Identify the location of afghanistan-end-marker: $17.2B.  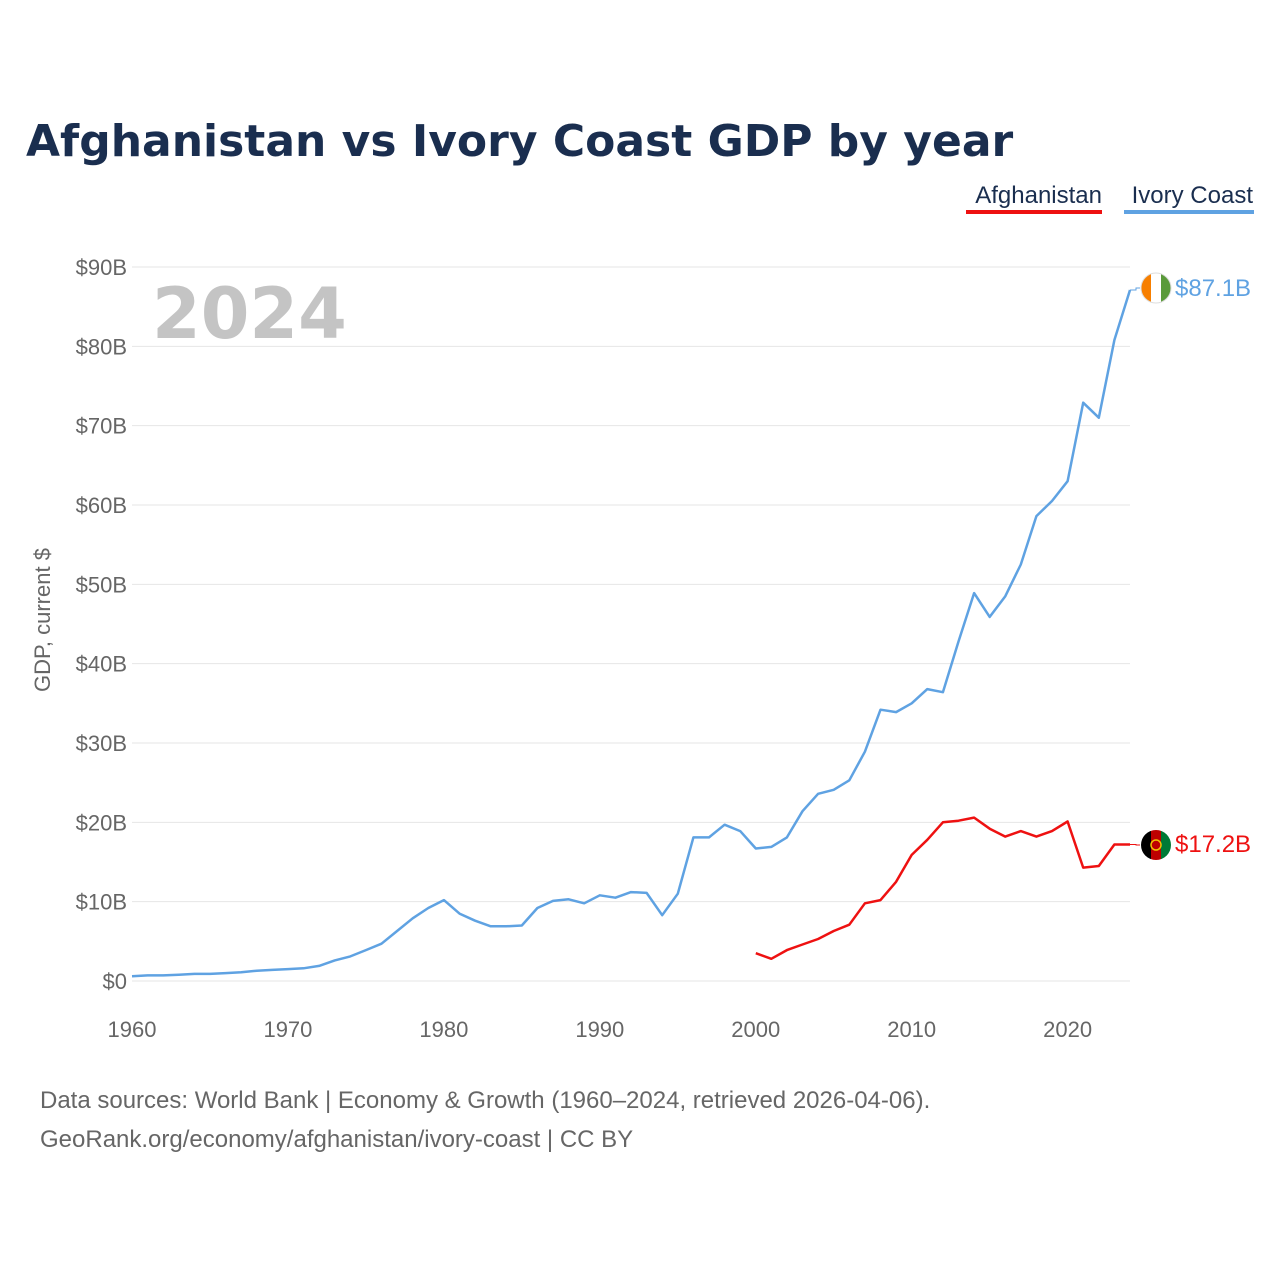
(1196, 845).